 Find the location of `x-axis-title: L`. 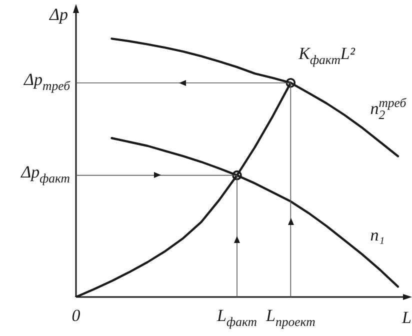

x-axis-title: L is located at coordinates (406, 317).